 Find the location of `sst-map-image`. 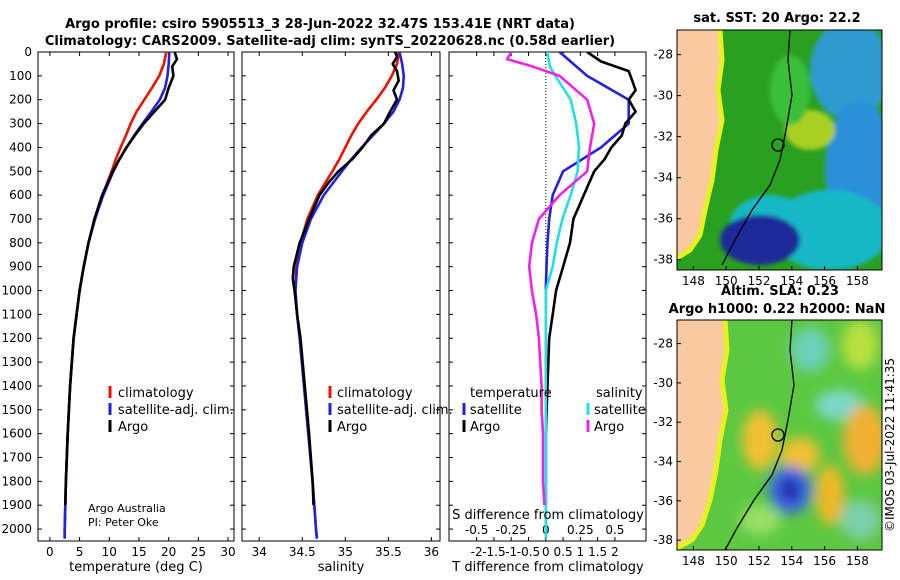

sst-map-image is located at coordinates (779, 150).